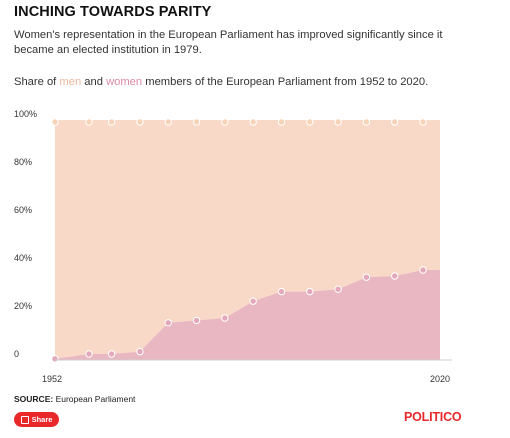  I want to click on source-note: SOURCE: European Parliament, so click(74, 399).